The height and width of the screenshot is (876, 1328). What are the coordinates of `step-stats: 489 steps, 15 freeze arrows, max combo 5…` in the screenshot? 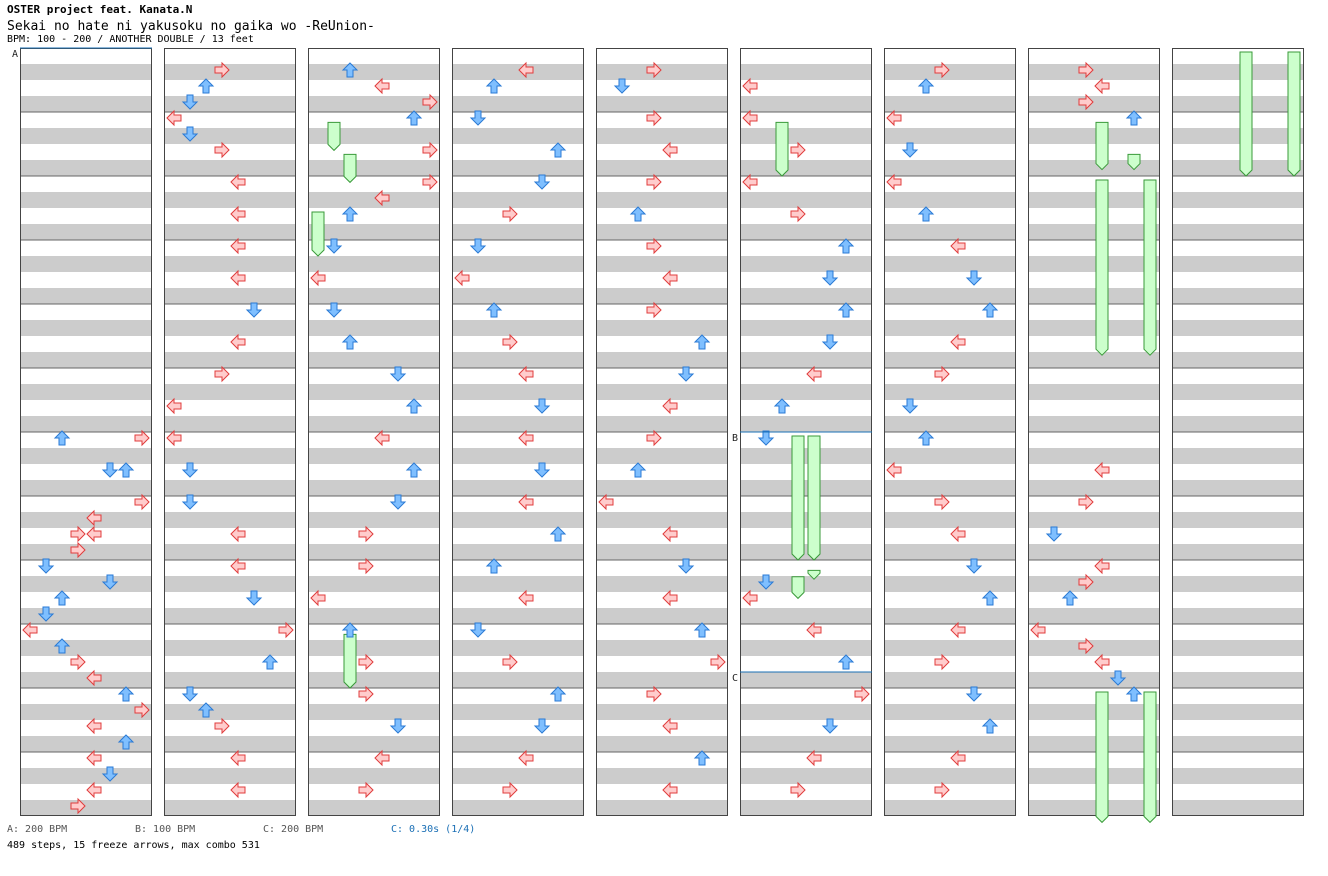 It's located at (133, 845).